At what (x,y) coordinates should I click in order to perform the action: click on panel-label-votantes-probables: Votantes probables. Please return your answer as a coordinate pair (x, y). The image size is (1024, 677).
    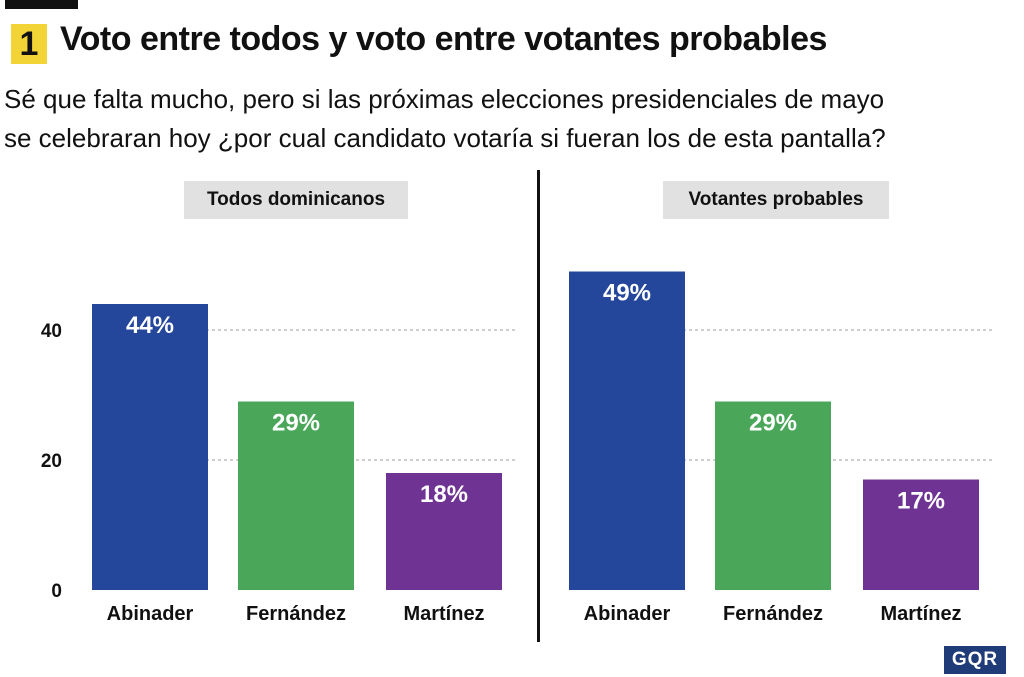
    Looking at the image, I should click on (776, 200).